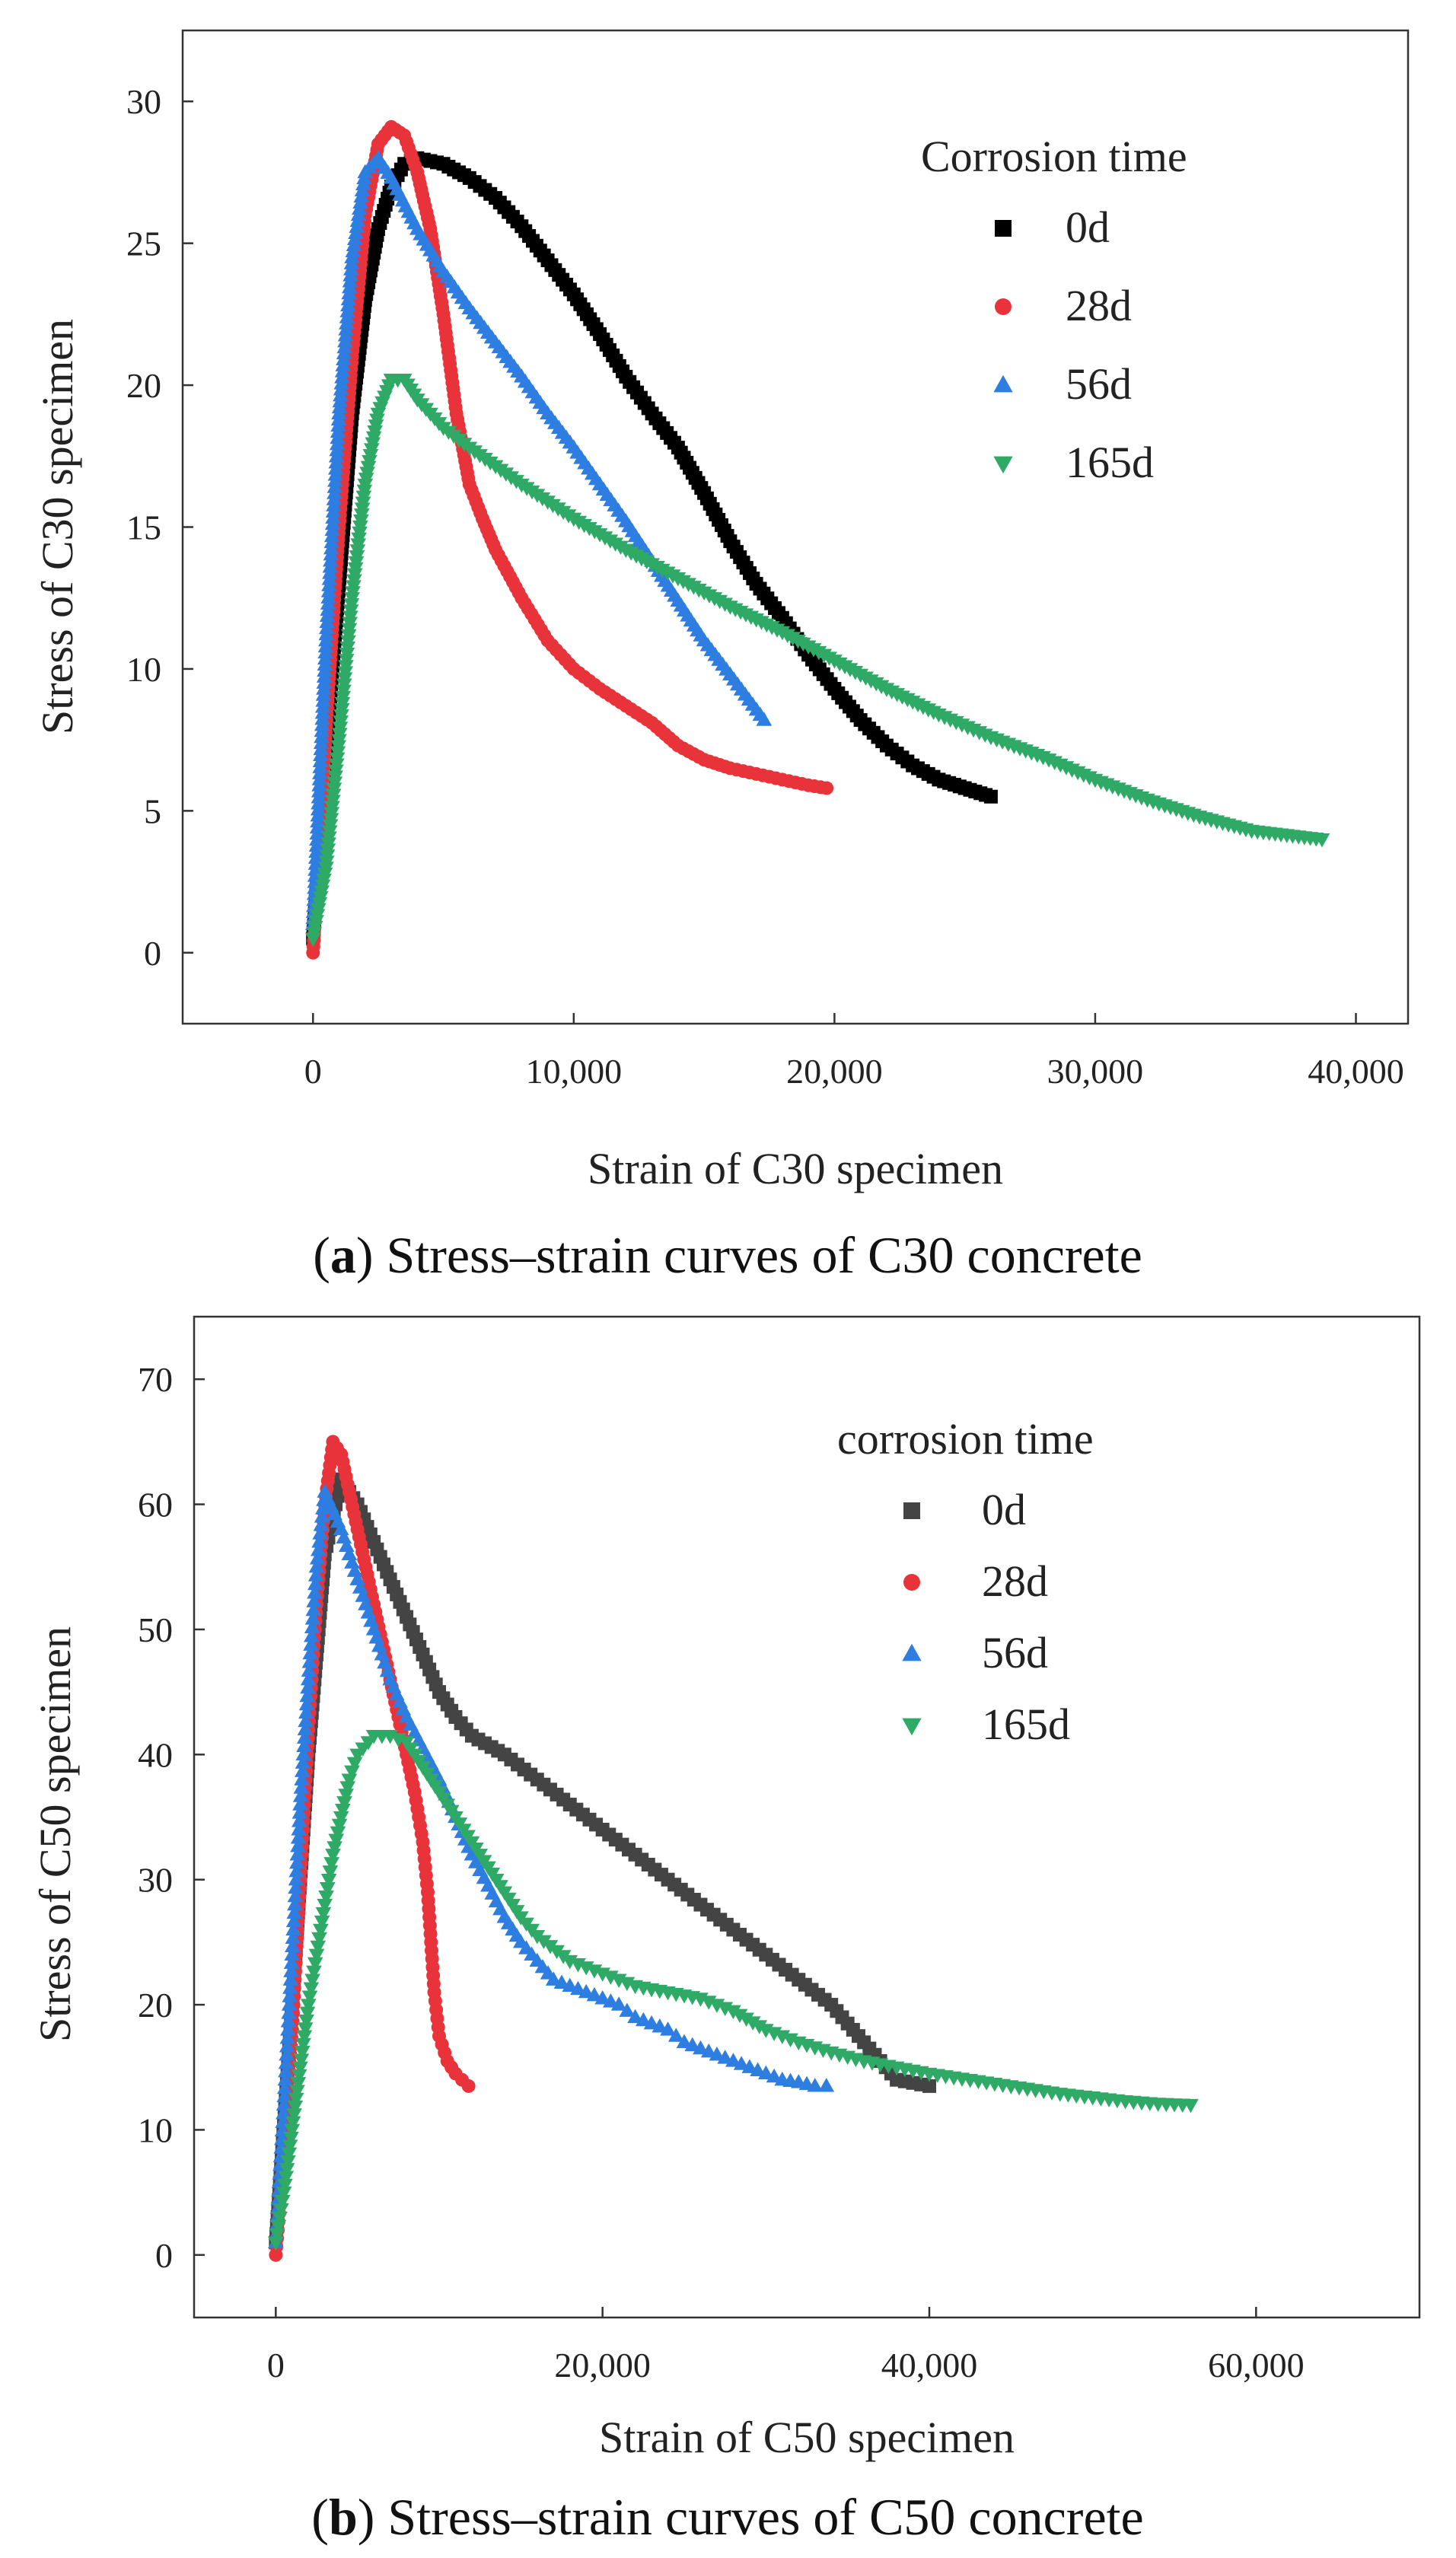 The height and width of the screenshot is (2558, 1456). Describe the element at coordinates (155, 1880) in the screenshot. I see `y-tick-label: 30` at that location.